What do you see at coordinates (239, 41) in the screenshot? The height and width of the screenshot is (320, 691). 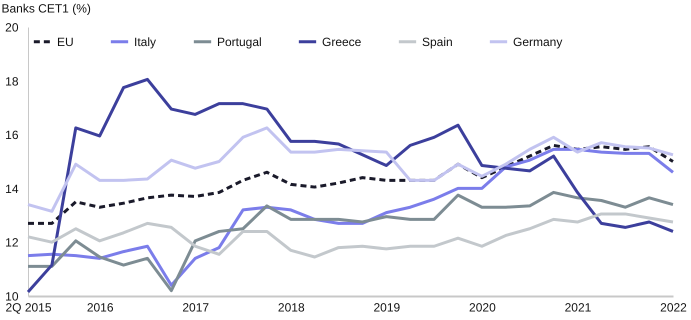 I see `legend-label: Portugal` at bounding box center [239, 41].